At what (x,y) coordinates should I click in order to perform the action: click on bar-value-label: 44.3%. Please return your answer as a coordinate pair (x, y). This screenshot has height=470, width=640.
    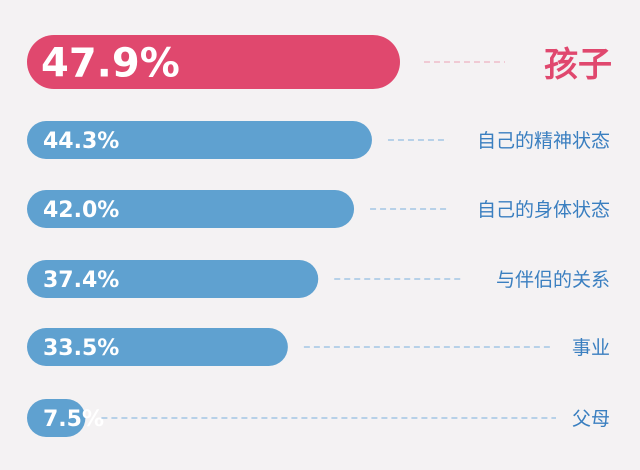
    Looking at the image, I should click on (81, 141).